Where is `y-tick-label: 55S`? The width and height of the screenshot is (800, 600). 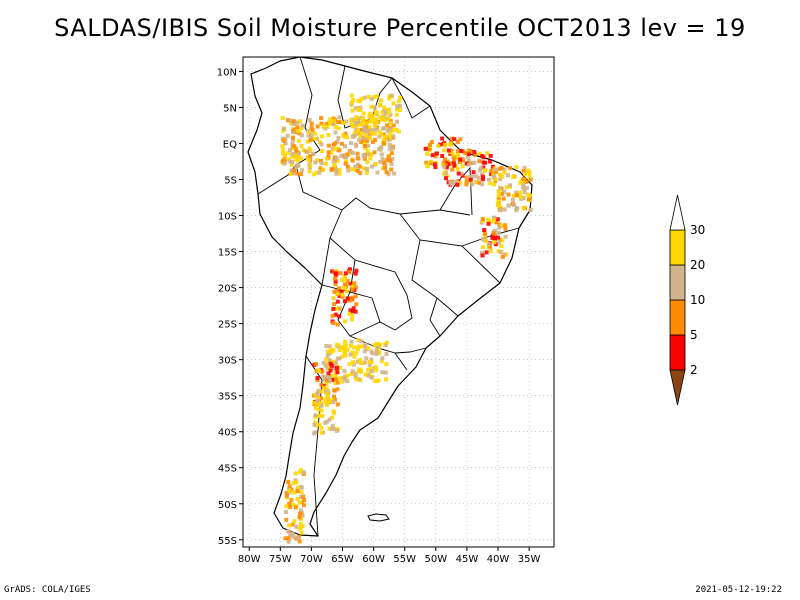
y-tick-label: 55S is located at coordinates (227, 541).